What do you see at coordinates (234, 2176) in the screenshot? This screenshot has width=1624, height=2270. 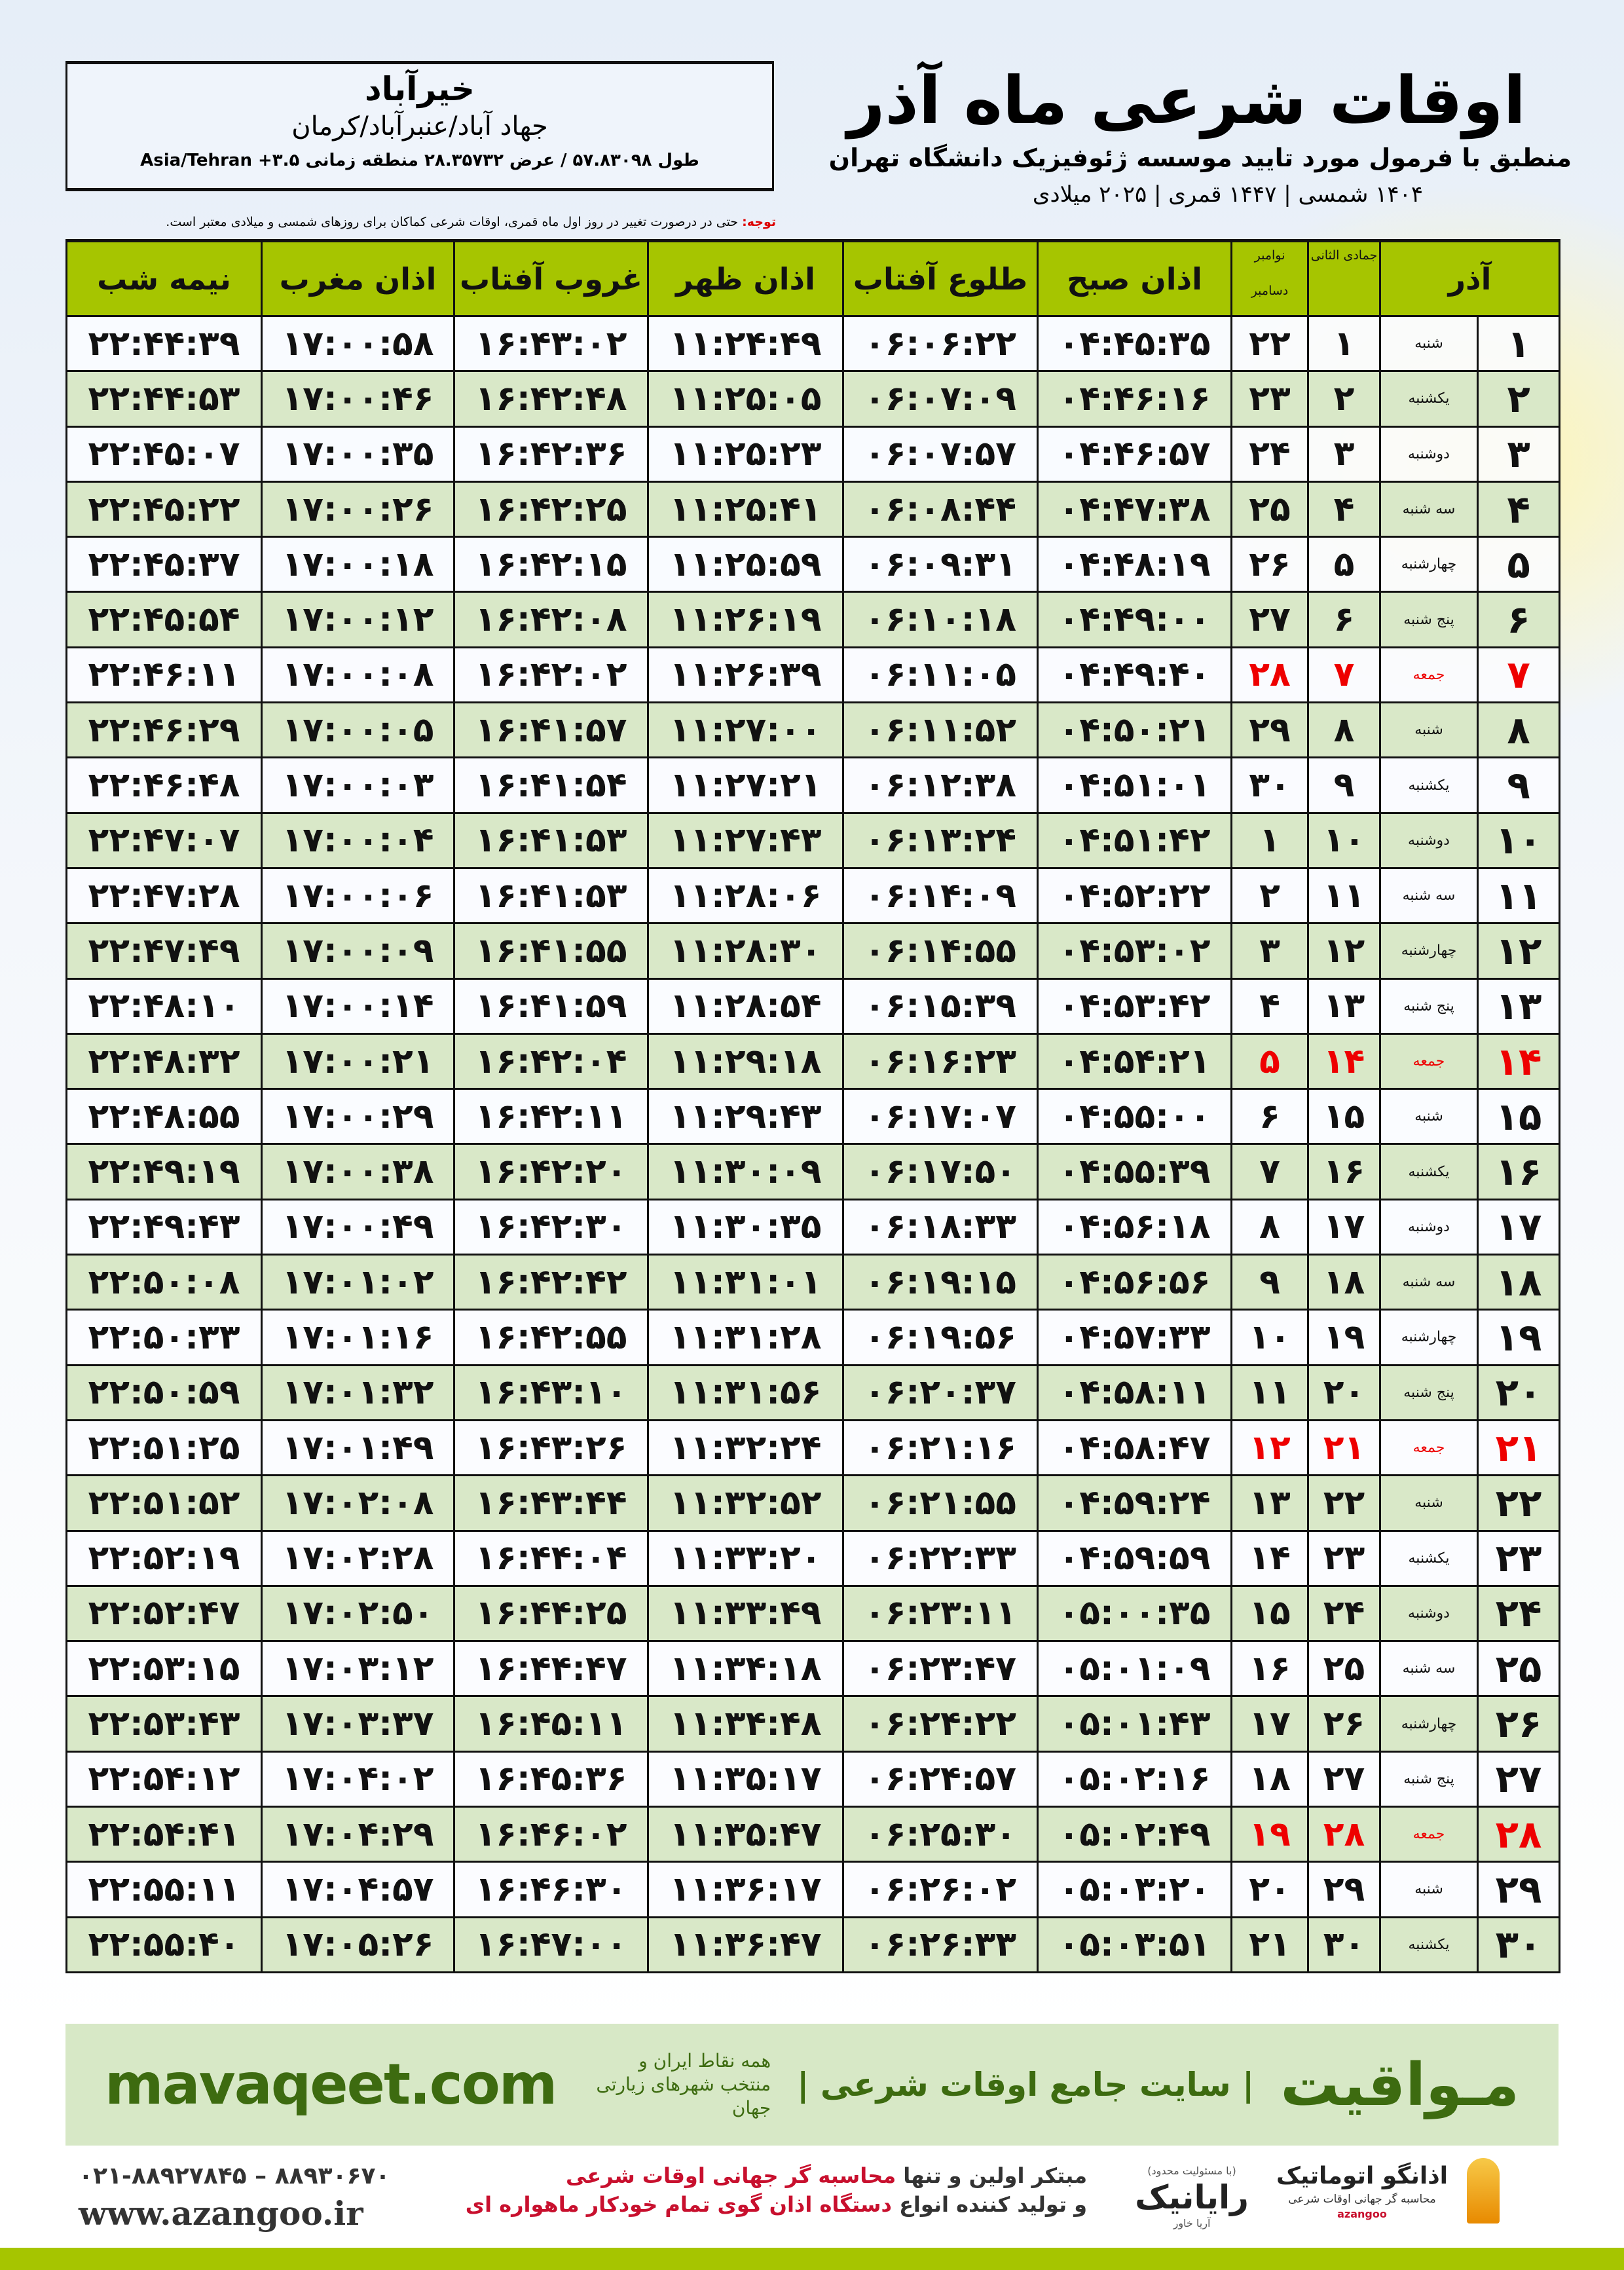 I see `phone-numbers: ۰۲۱-۸۸۹۲۷۸۴۵ – ۸۸۹۳۰۶۷۰` at bounding box center [234, 2176].